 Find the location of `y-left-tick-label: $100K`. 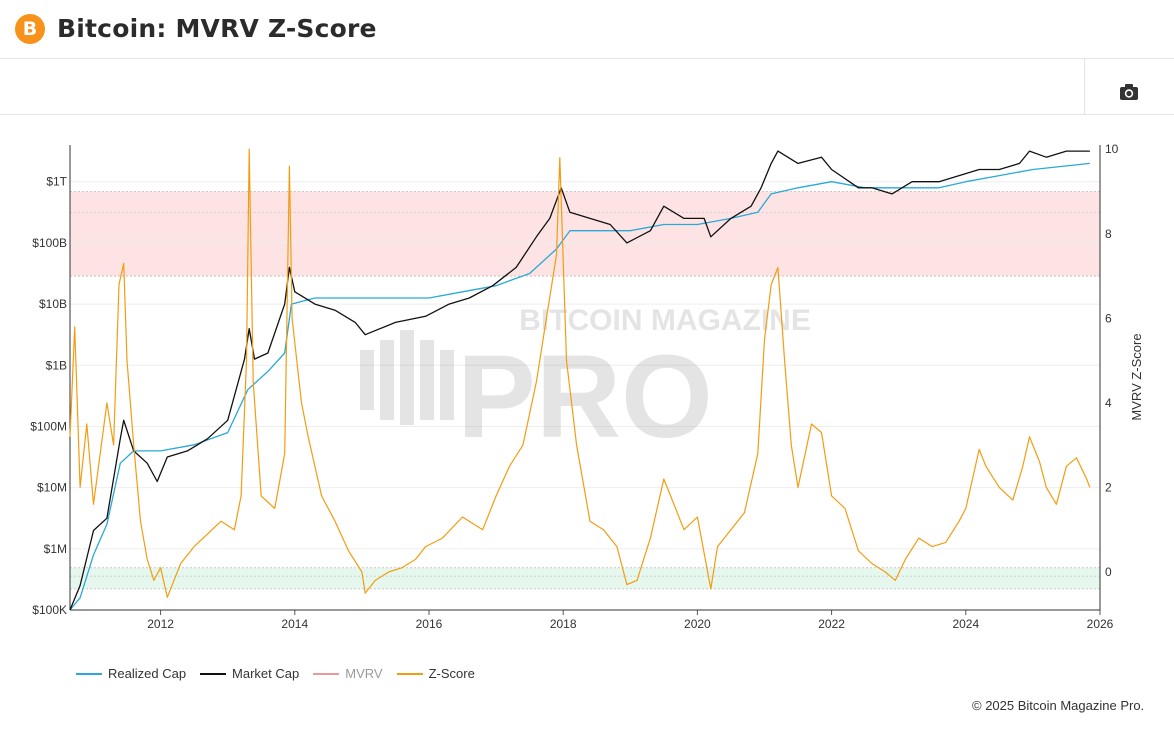

y-left-tick-label: $100K is located at coordinates (49, 610).